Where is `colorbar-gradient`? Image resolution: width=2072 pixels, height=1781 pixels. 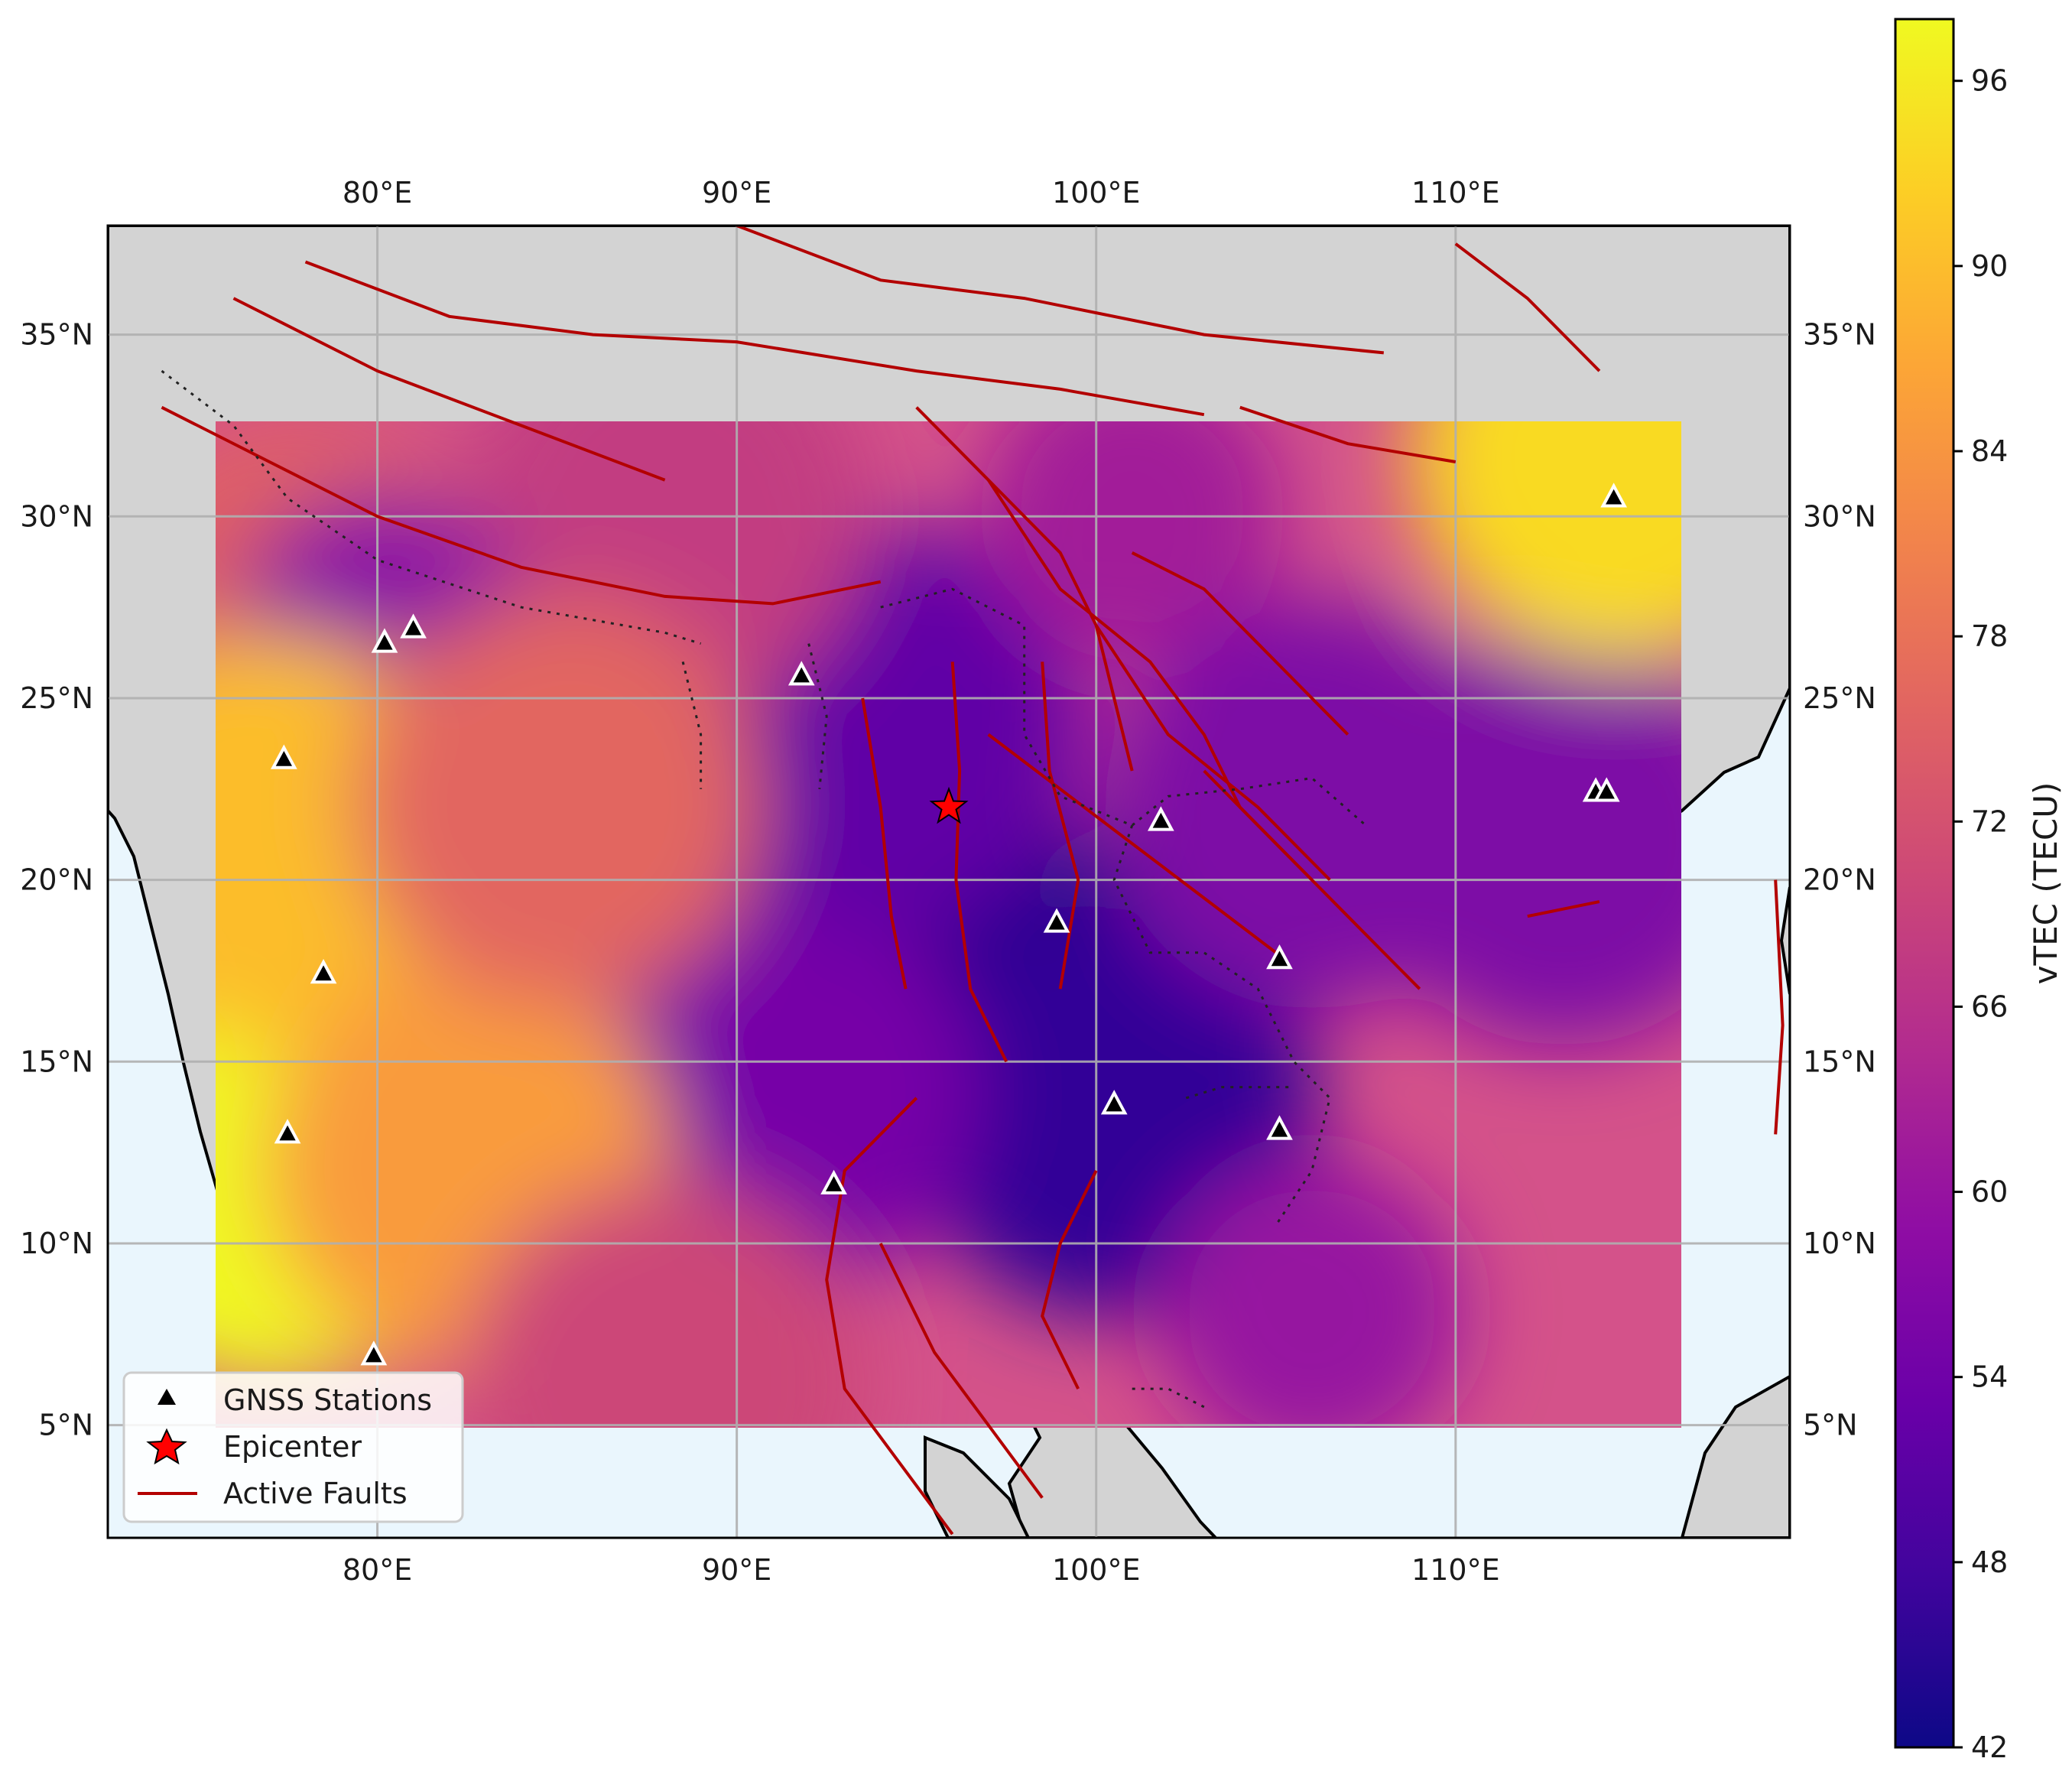
colorbar-gradient is located at coordinates (1924, 883).